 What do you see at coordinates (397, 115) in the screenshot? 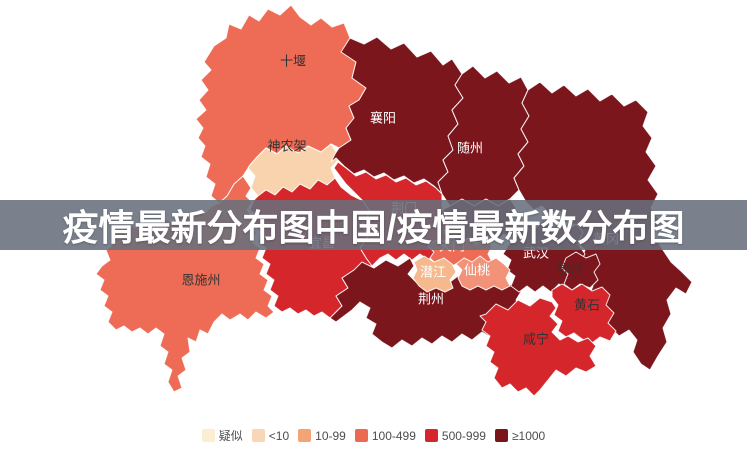
I see `region-xiangyang` at bounding box center [397, 115].